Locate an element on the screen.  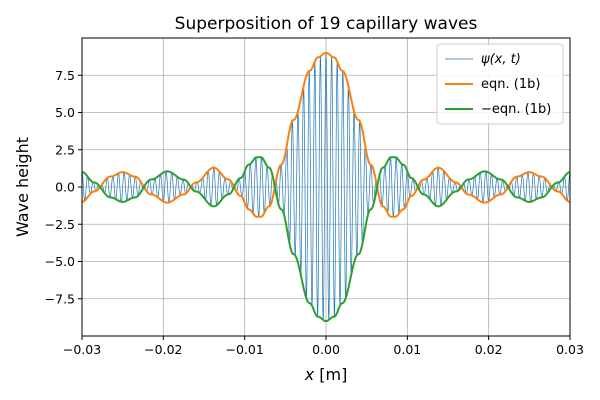
legend-box is located at coordinates (500, 84).